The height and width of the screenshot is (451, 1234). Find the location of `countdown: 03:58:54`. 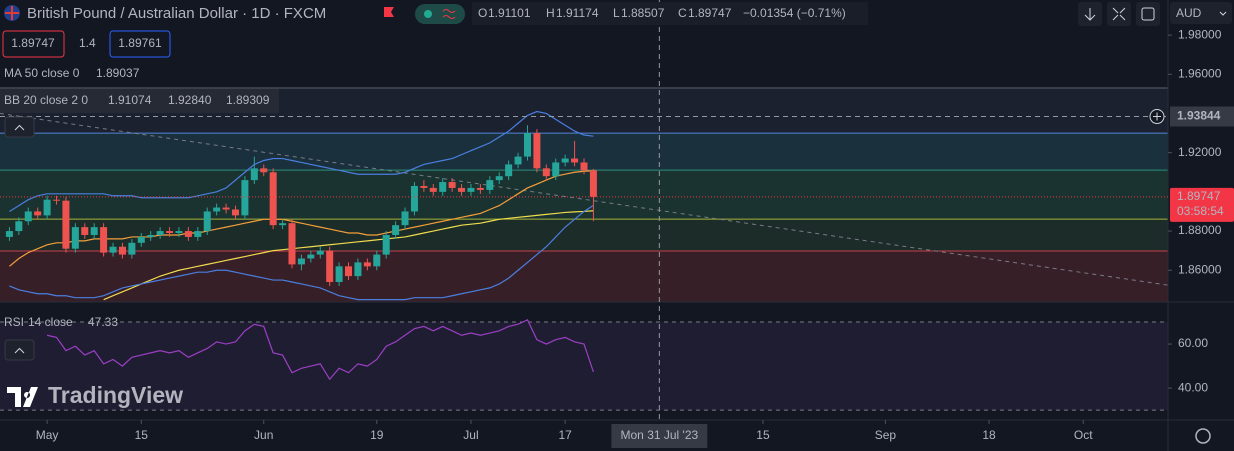

countdown: 03:58:54 is located at coordinates (1200, 211).